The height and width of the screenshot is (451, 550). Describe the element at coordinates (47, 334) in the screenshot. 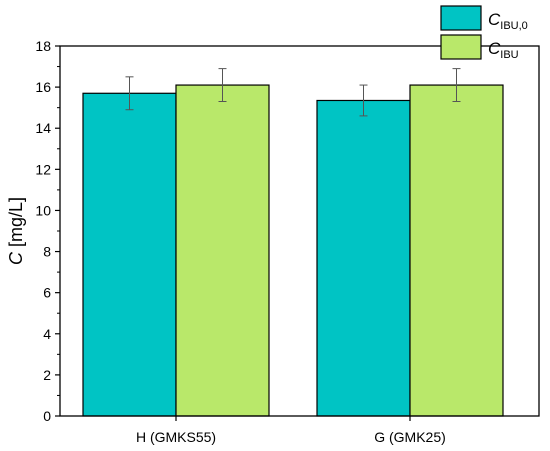

I see `y-tick-label: 4` at that location.